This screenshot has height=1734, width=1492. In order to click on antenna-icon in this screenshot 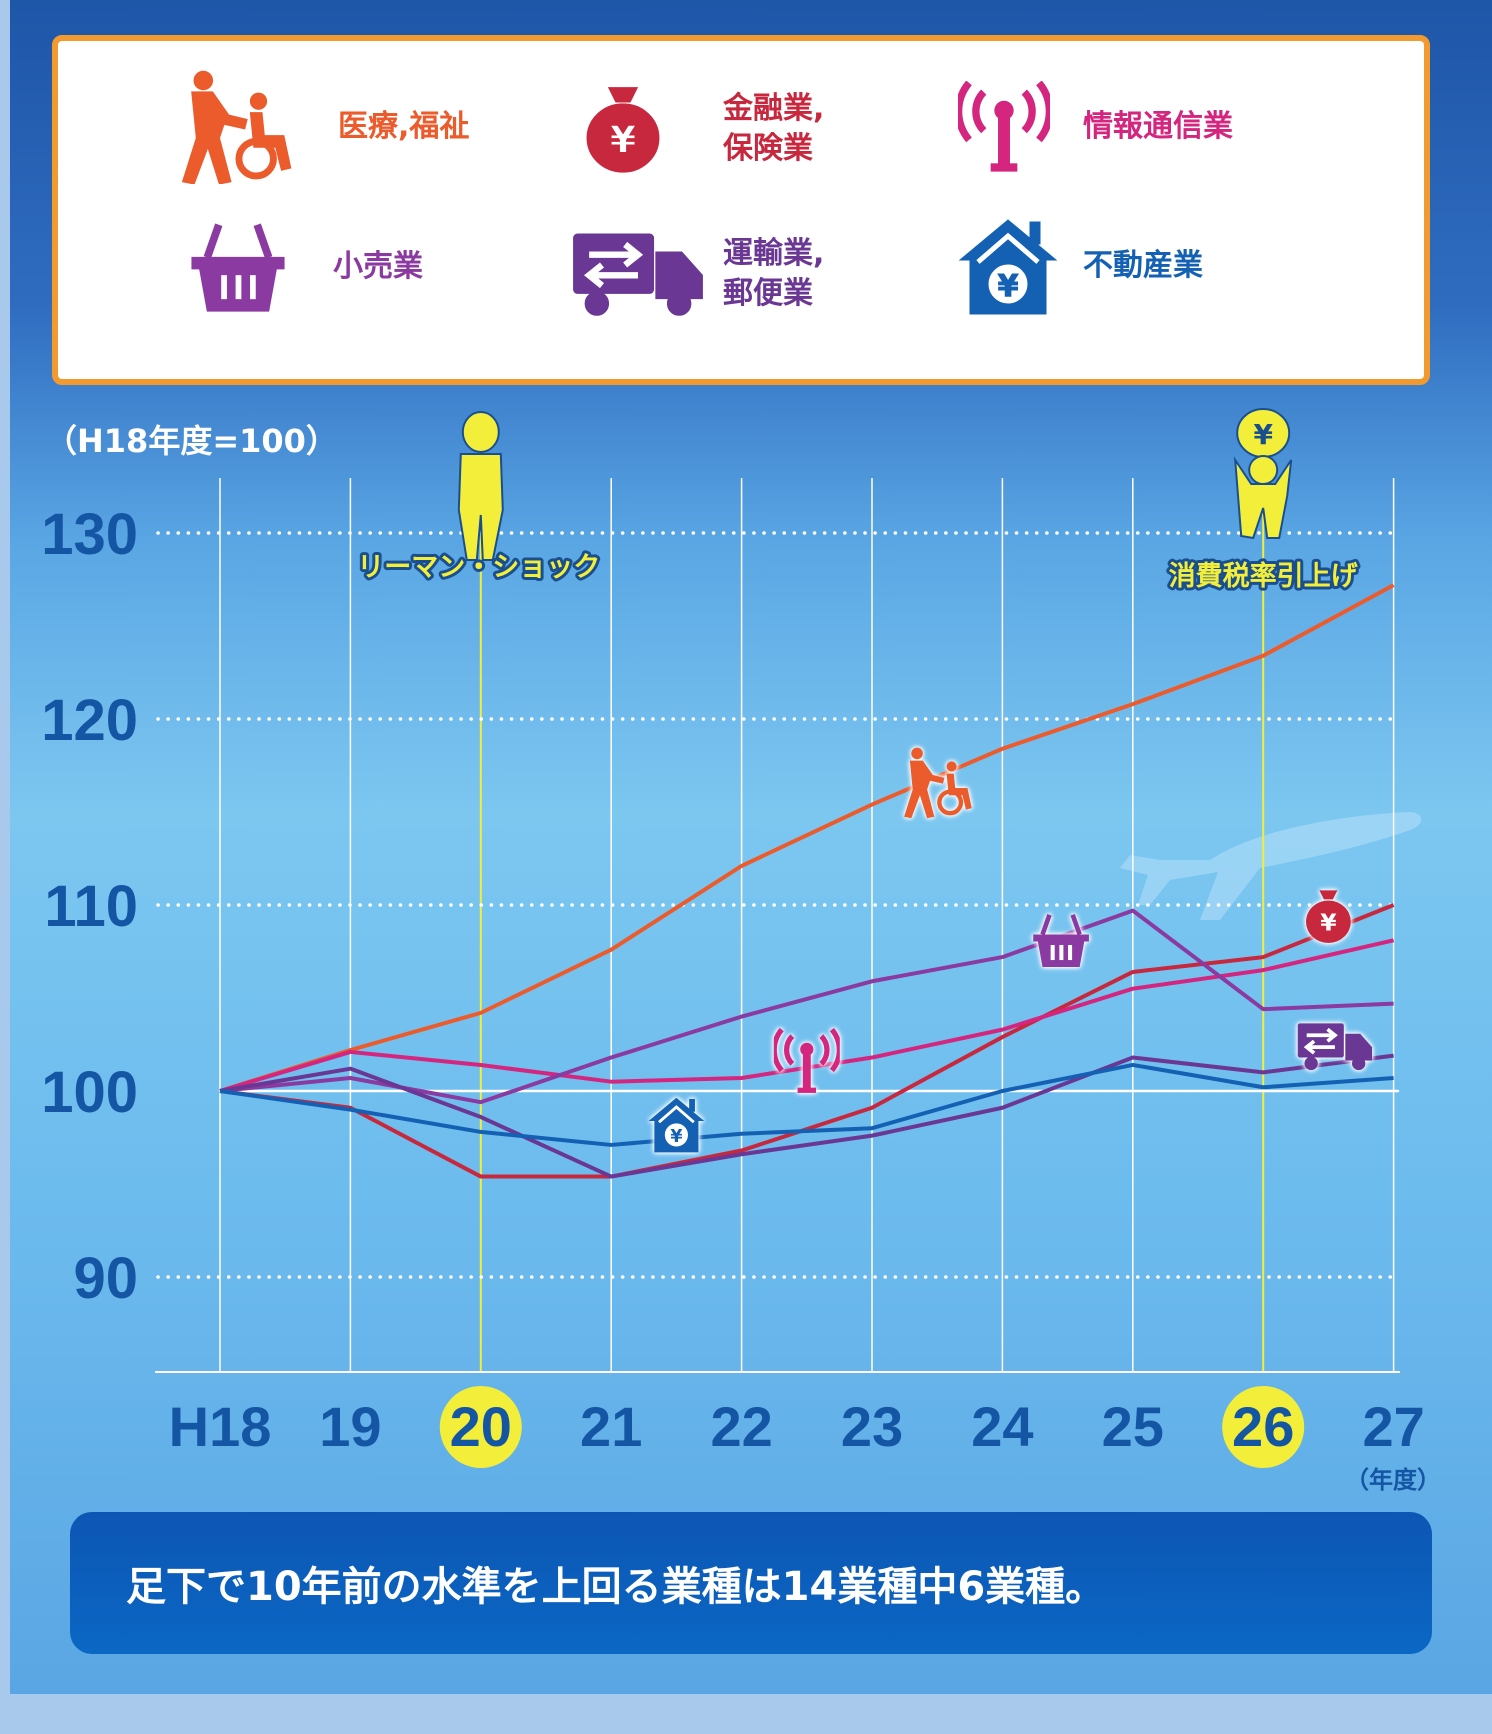, I will do `click(807, 1061)`.